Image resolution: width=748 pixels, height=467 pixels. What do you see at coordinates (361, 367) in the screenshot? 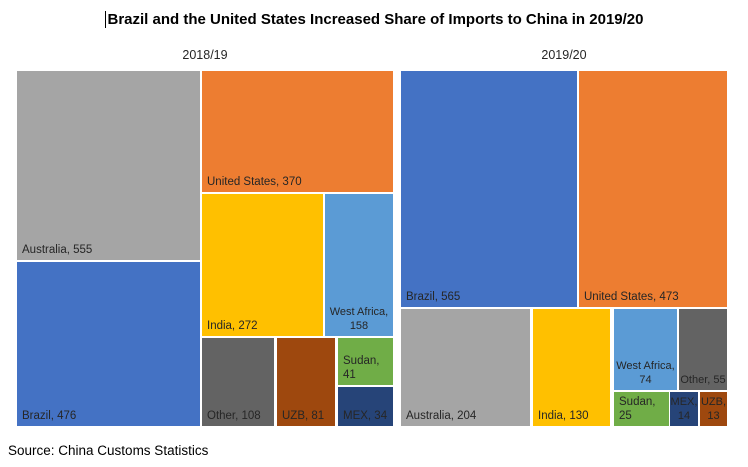
I see `tile-label: Sudan, 41` at bounding box center [361, 367].